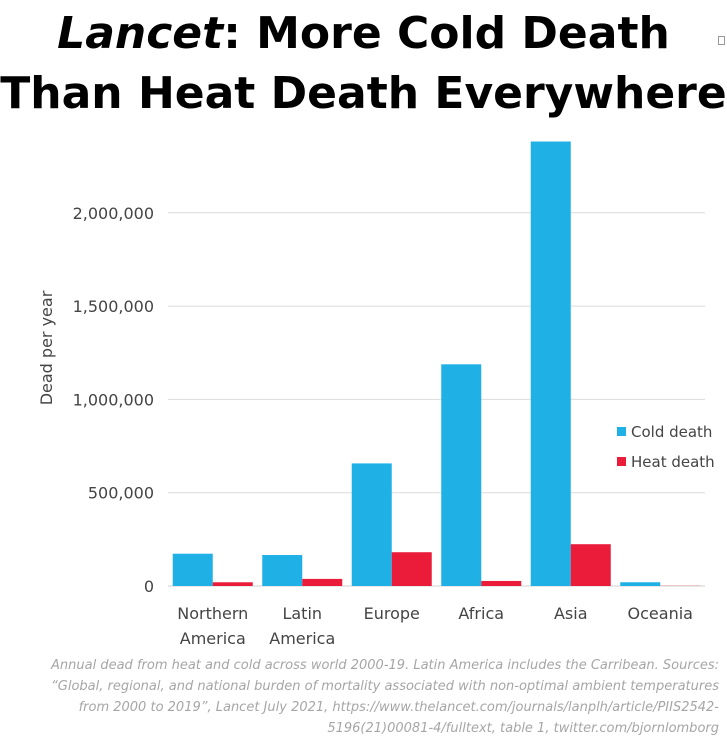 The image size is (727, 740). What do you see at coordinates (721, 40) in the screenshot?
I see `corner-mark` at bounding box center [721, 40].